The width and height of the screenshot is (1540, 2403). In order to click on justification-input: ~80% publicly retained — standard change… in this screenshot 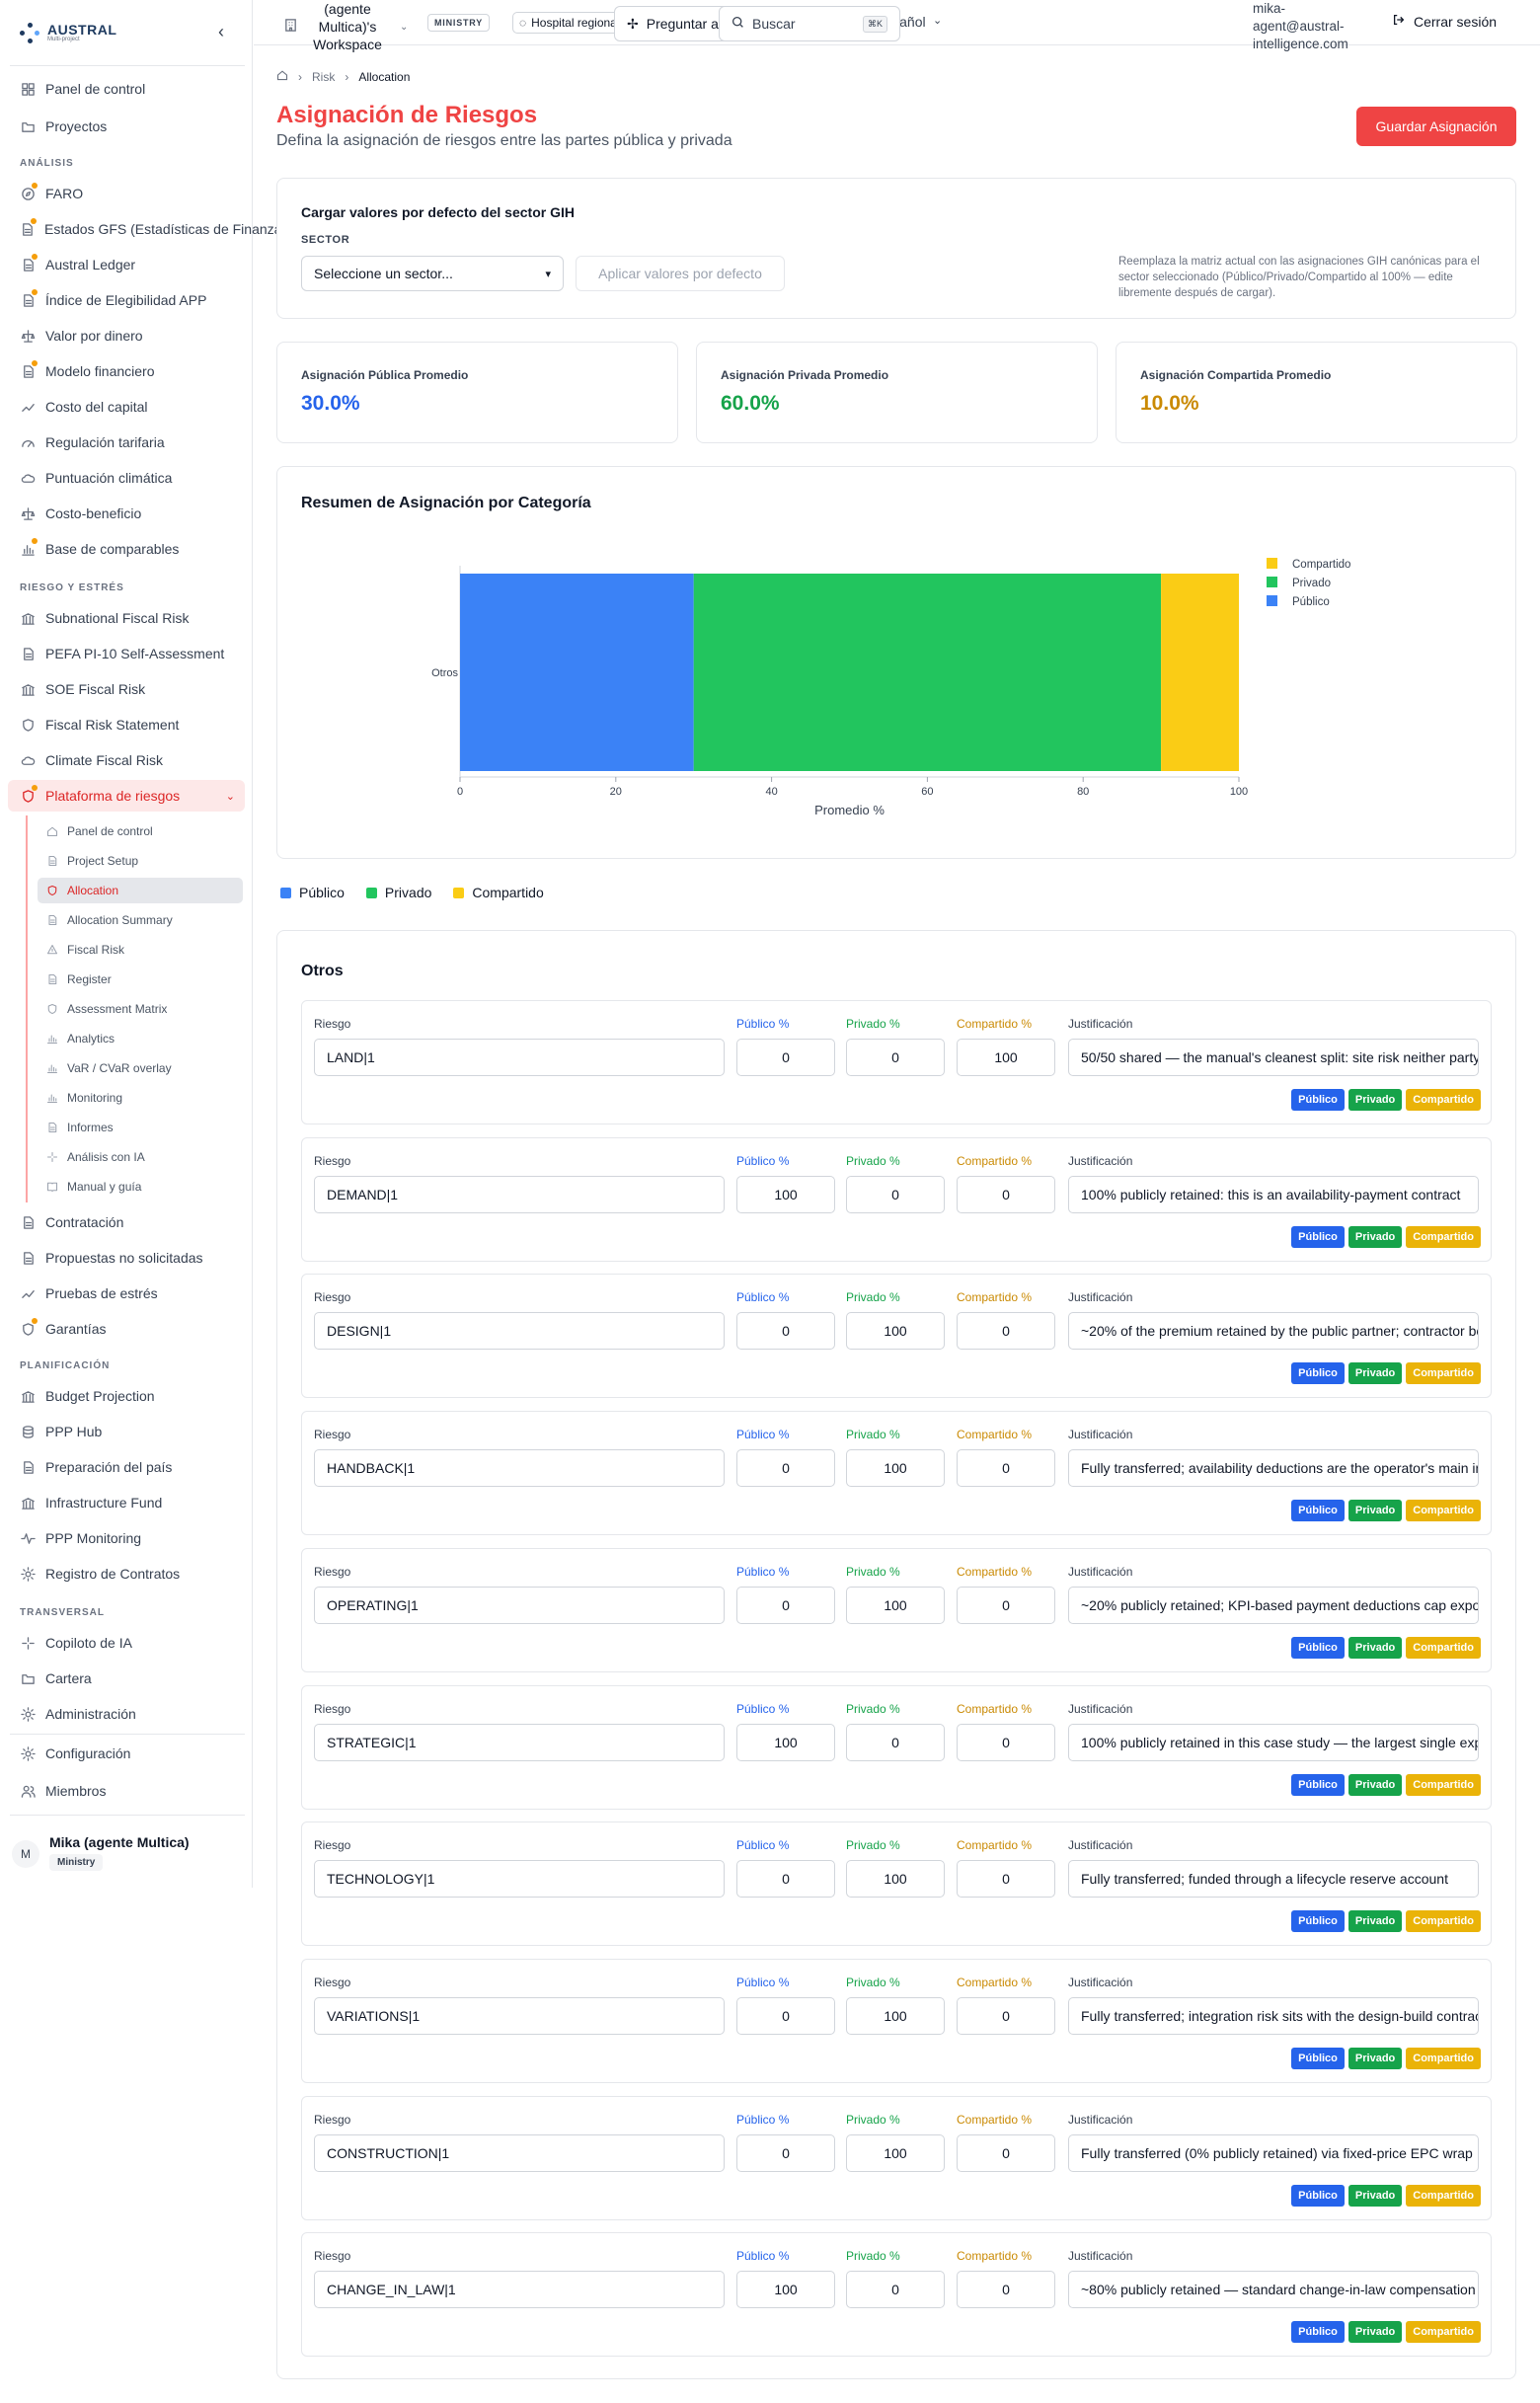, I will do `click(1273, 2290)`.